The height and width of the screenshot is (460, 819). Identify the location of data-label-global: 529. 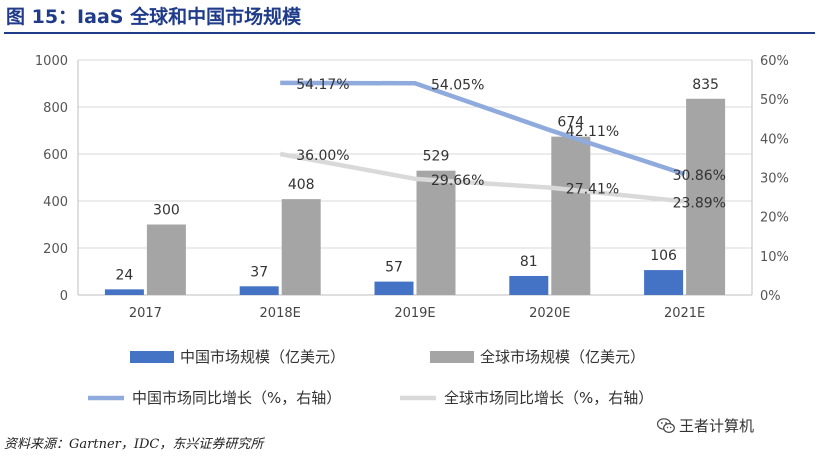
(436, 157).